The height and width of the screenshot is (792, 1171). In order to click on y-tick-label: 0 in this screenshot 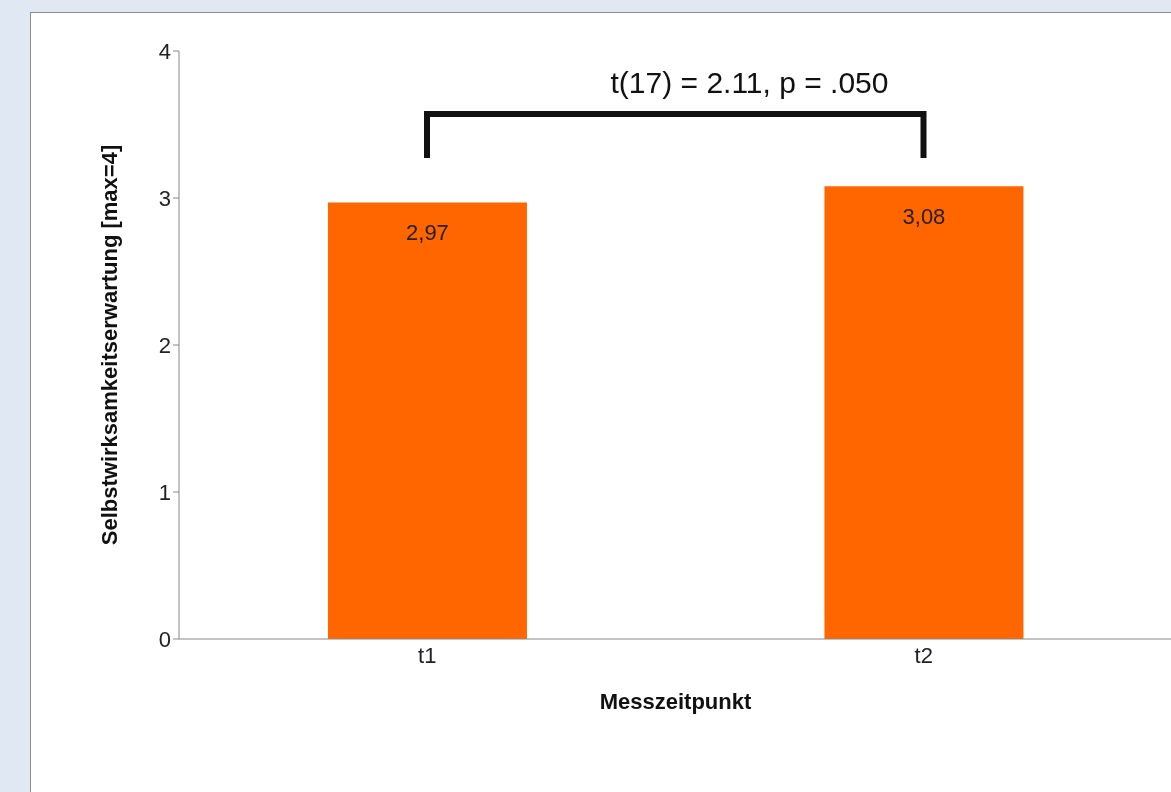, I will do `click(164, 639)`.